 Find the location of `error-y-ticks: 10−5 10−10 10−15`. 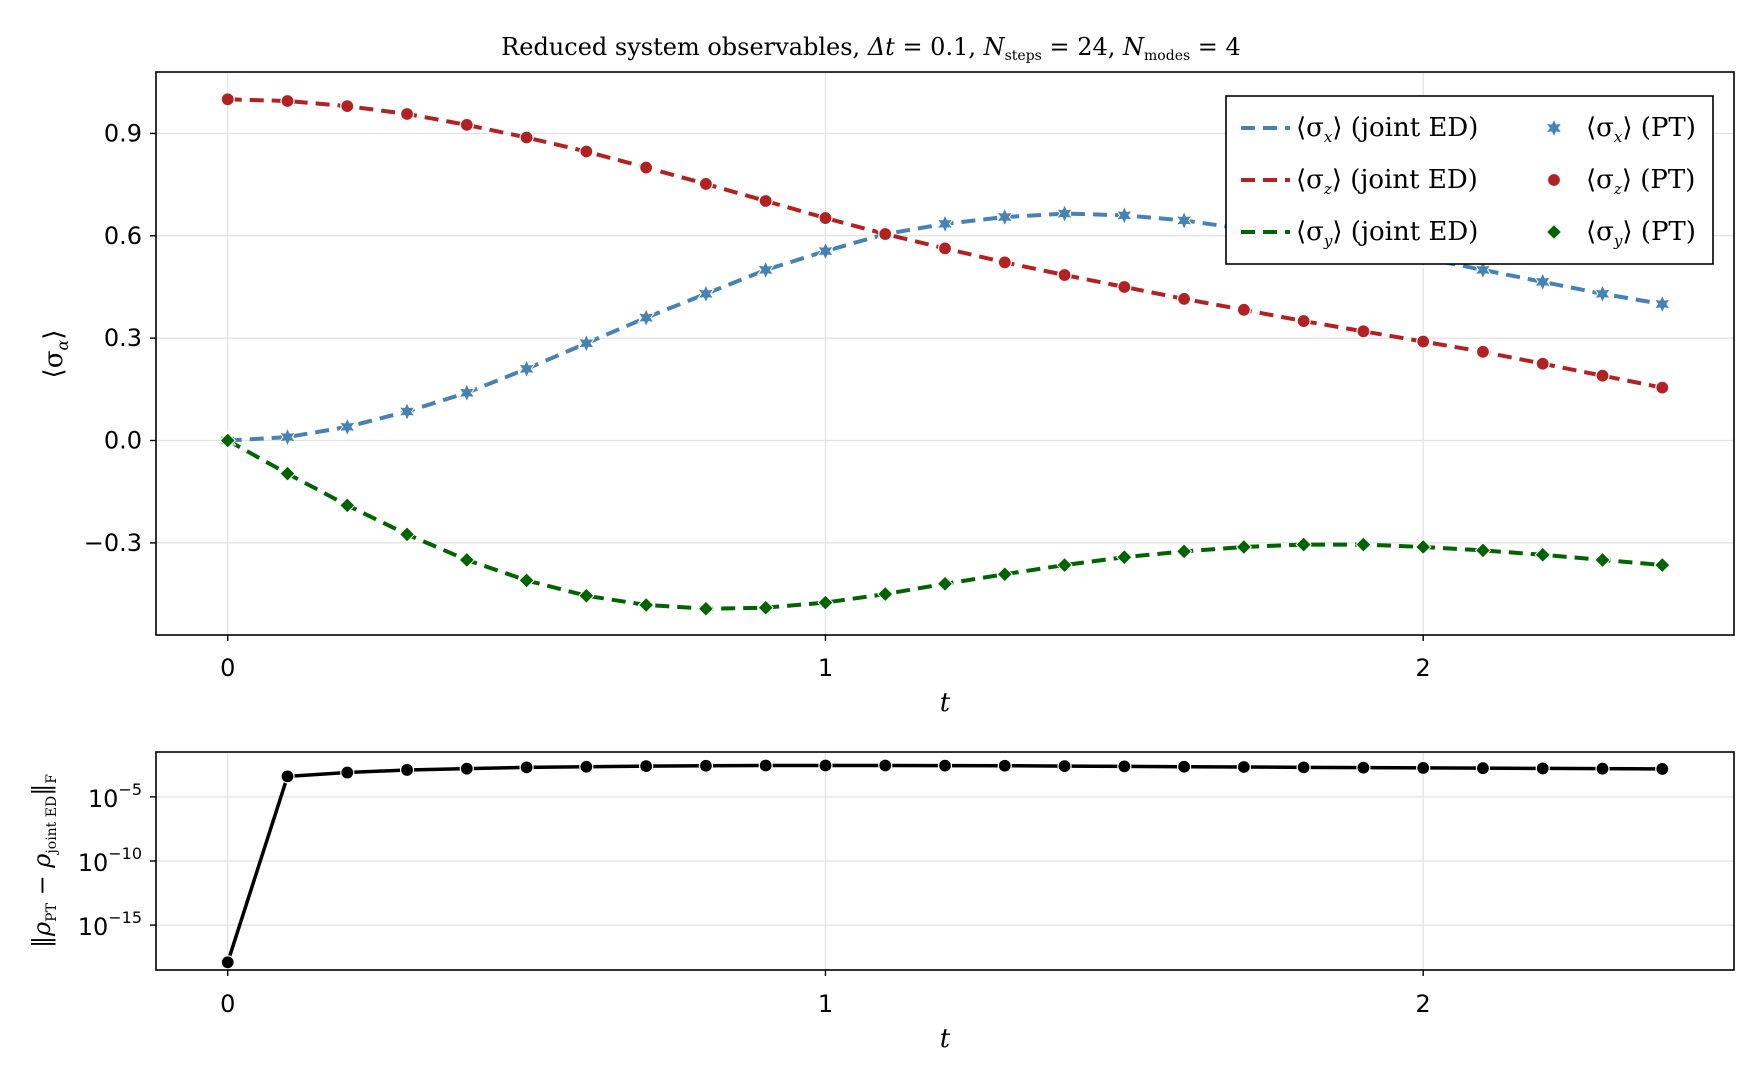

error-y-ticks: 10−5 10−10 10−15 is located at coordinates (117, 860).